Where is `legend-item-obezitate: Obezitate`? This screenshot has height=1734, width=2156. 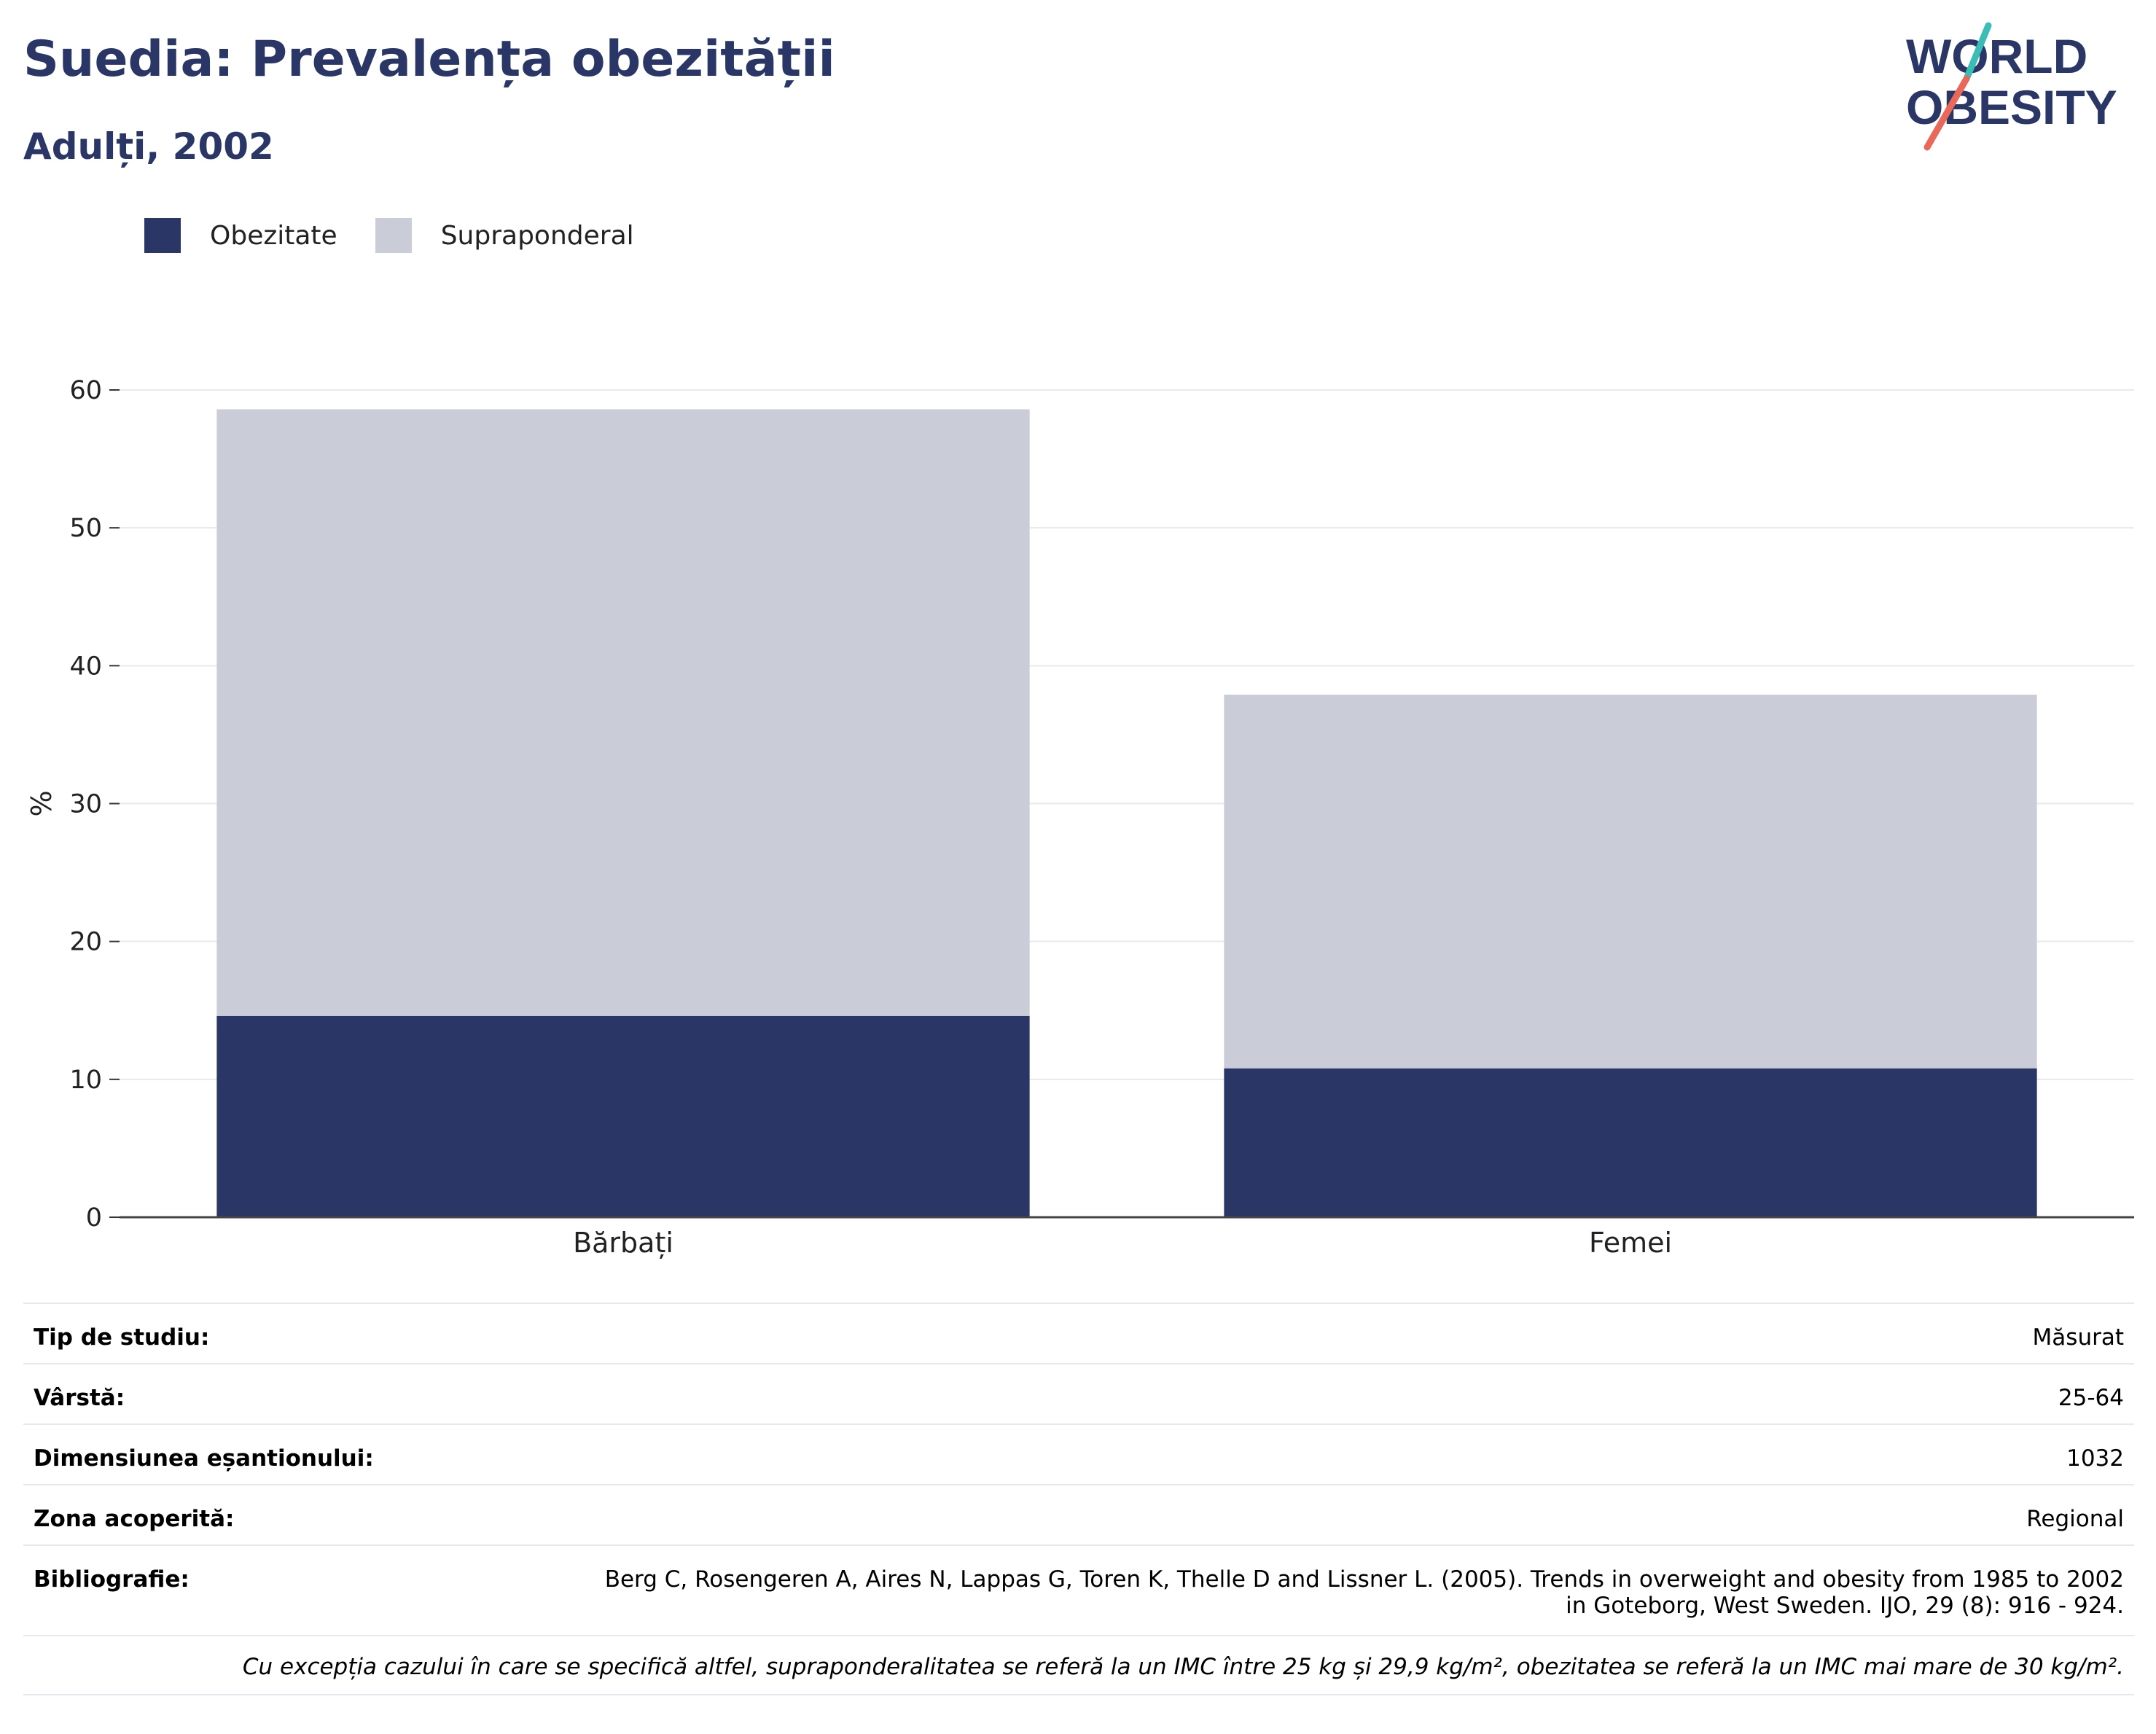
legend-item-obezitate: Obezitate is located at coordinates (240, 235).